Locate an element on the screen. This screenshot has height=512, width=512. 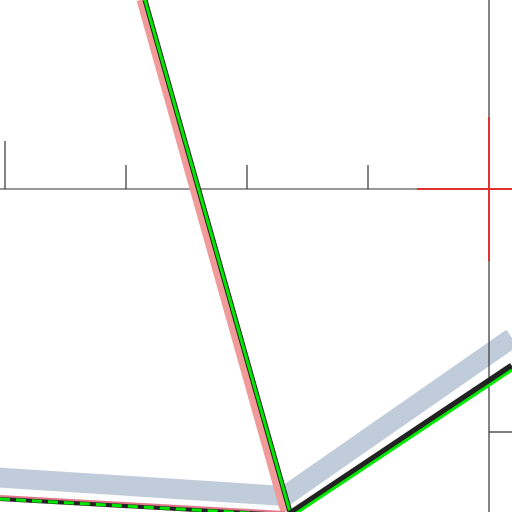
line is located at coordinates (403, 440).